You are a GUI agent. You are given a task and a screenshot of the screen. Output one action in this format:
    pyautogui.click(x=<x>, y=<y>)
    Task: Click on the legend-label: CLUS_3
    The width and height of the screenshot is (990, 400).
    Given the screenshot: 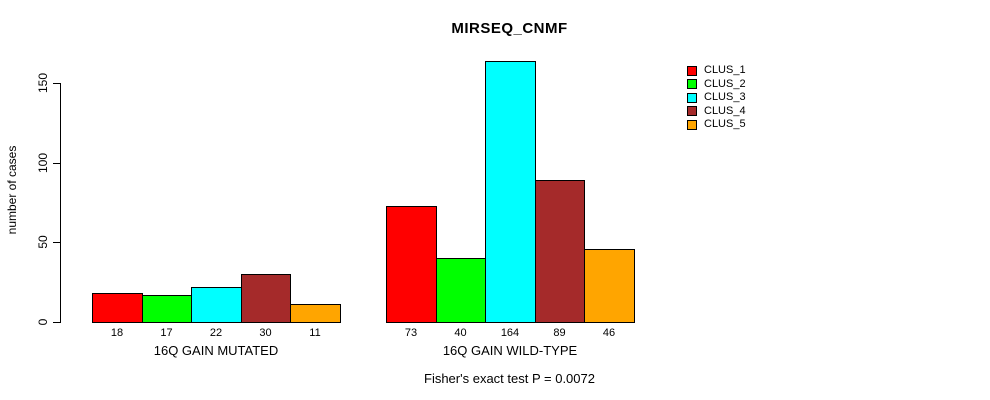 What is the action you would take?
    pyautogui.click(x=725, y=97)
    